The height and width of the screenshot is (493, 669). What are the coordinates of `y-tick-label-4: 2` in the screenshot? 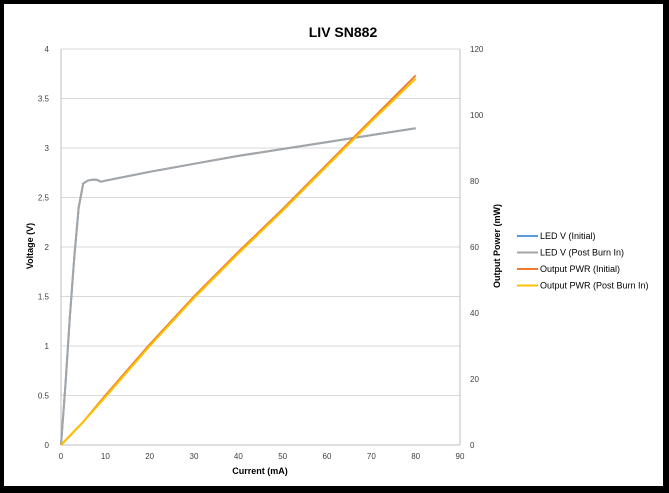 It's located at (47, 247).